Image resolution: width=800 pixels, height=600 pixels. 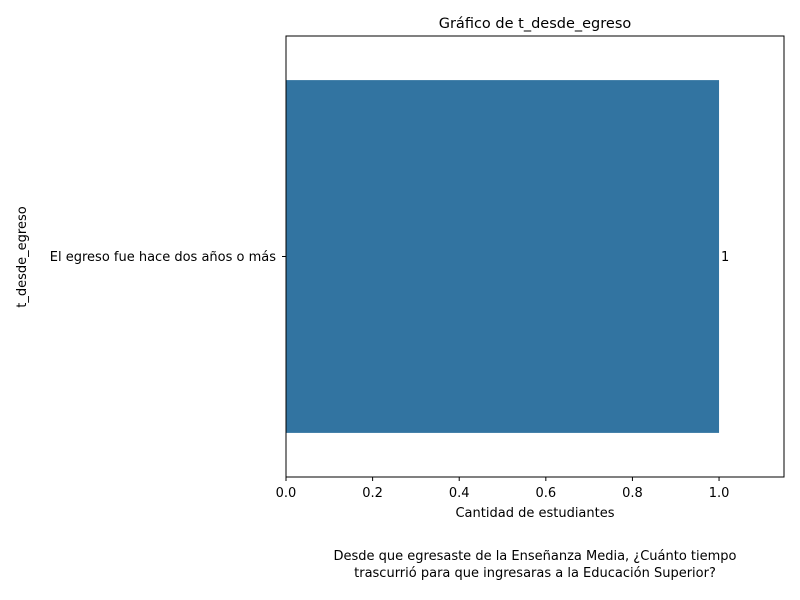 What do you see at coordinates (632, 493) in the screenshot?
I see `x-tick-label: 0.8` at bounding box center [632, 493].